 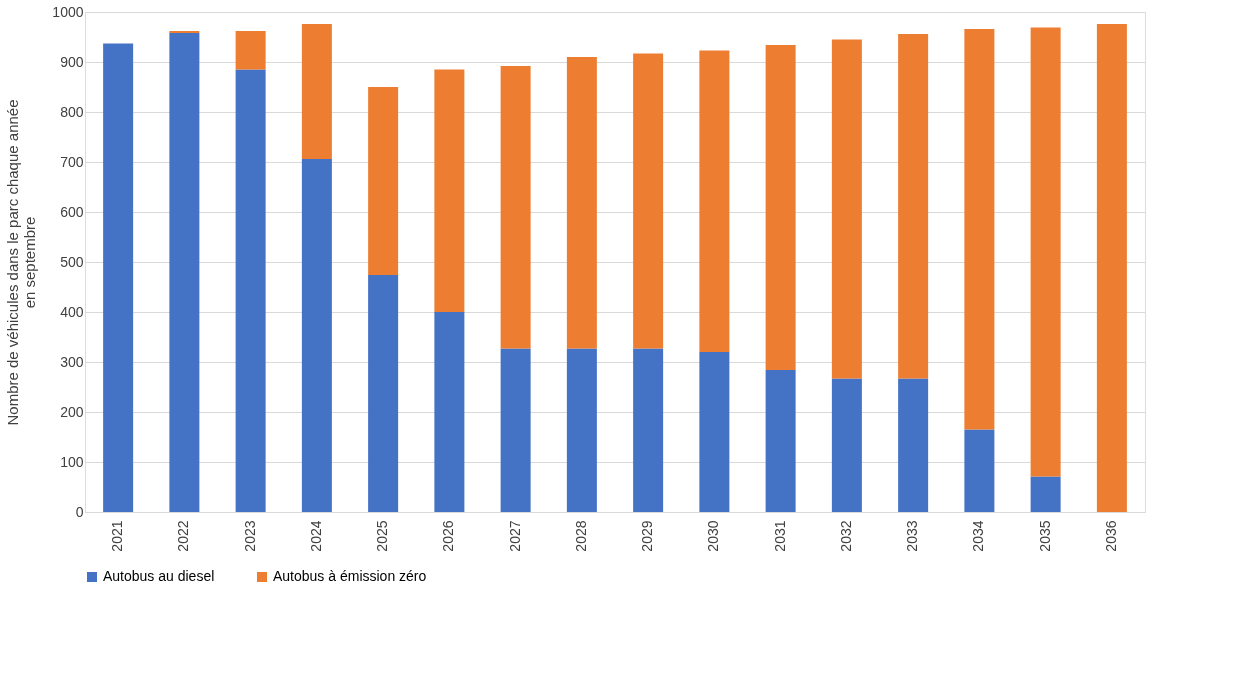 What do you see at coordinates (72, 361) in the screenshot?
I see `y-tick-label: 300` at bounding box center [72, 361].